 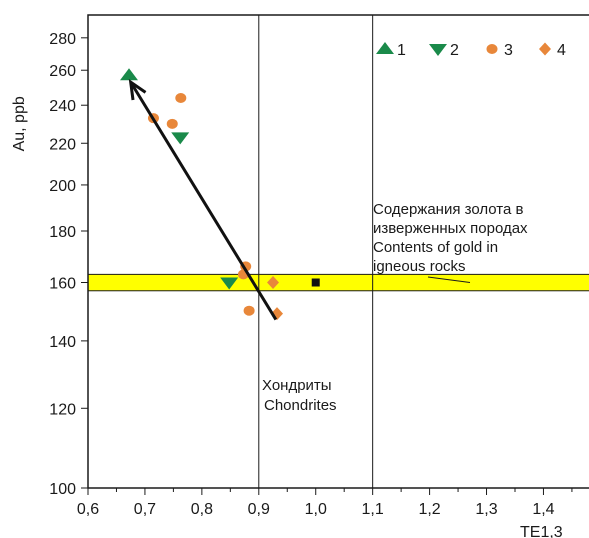 I want to click on y-tick-label: 100, so click(x=62, y=489).